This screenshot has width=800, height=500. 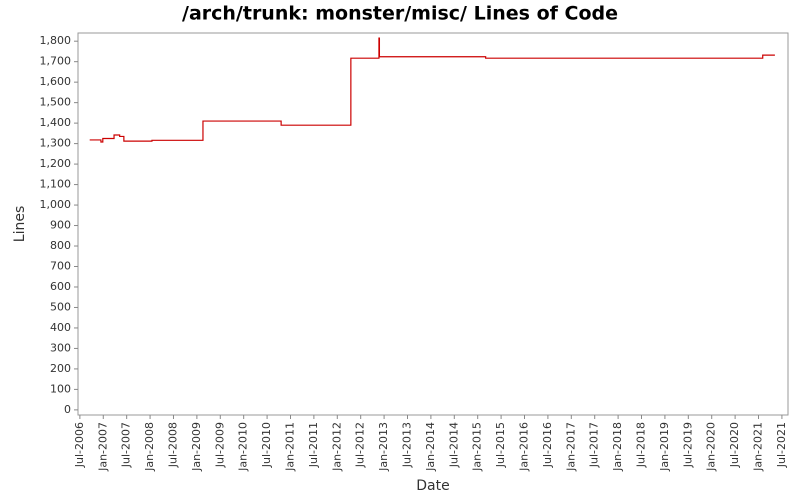 What do you see at coordinates (102, 447) in the screenshot?
I see `x-tick-label: Jan-2007` at bounding box center [102, 447].